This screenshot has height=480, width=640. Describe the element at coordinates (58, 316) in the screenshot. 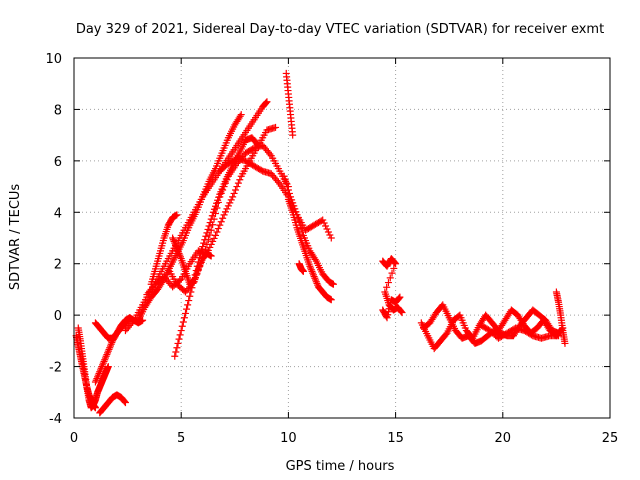

I see `y-tick-label: 0` at that location.